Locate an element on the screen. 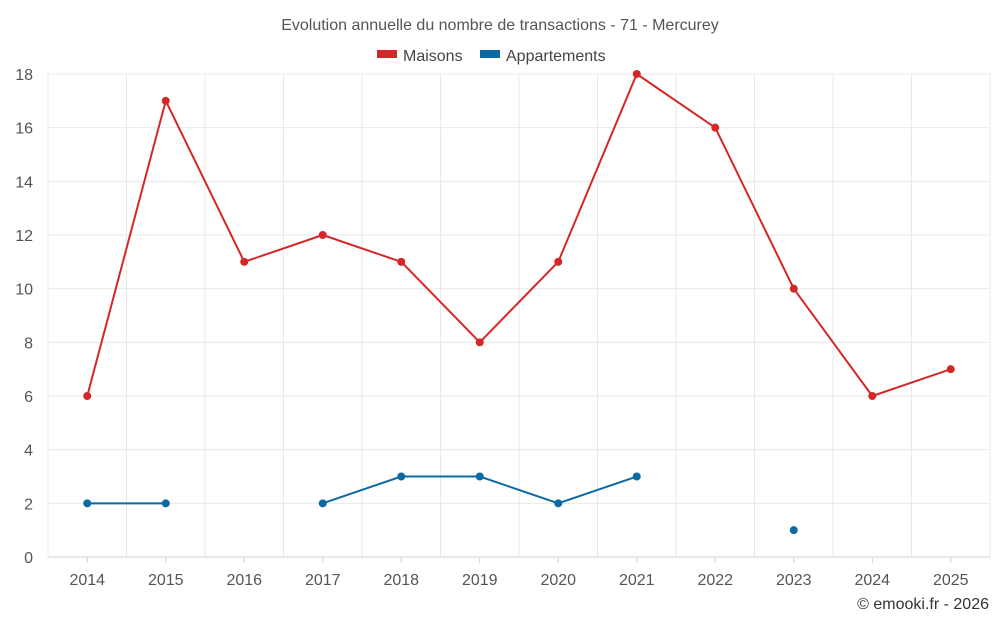 This screenshot has width=1000, height=625. y-tick-label: 10 is located at coordinates (24, 290).